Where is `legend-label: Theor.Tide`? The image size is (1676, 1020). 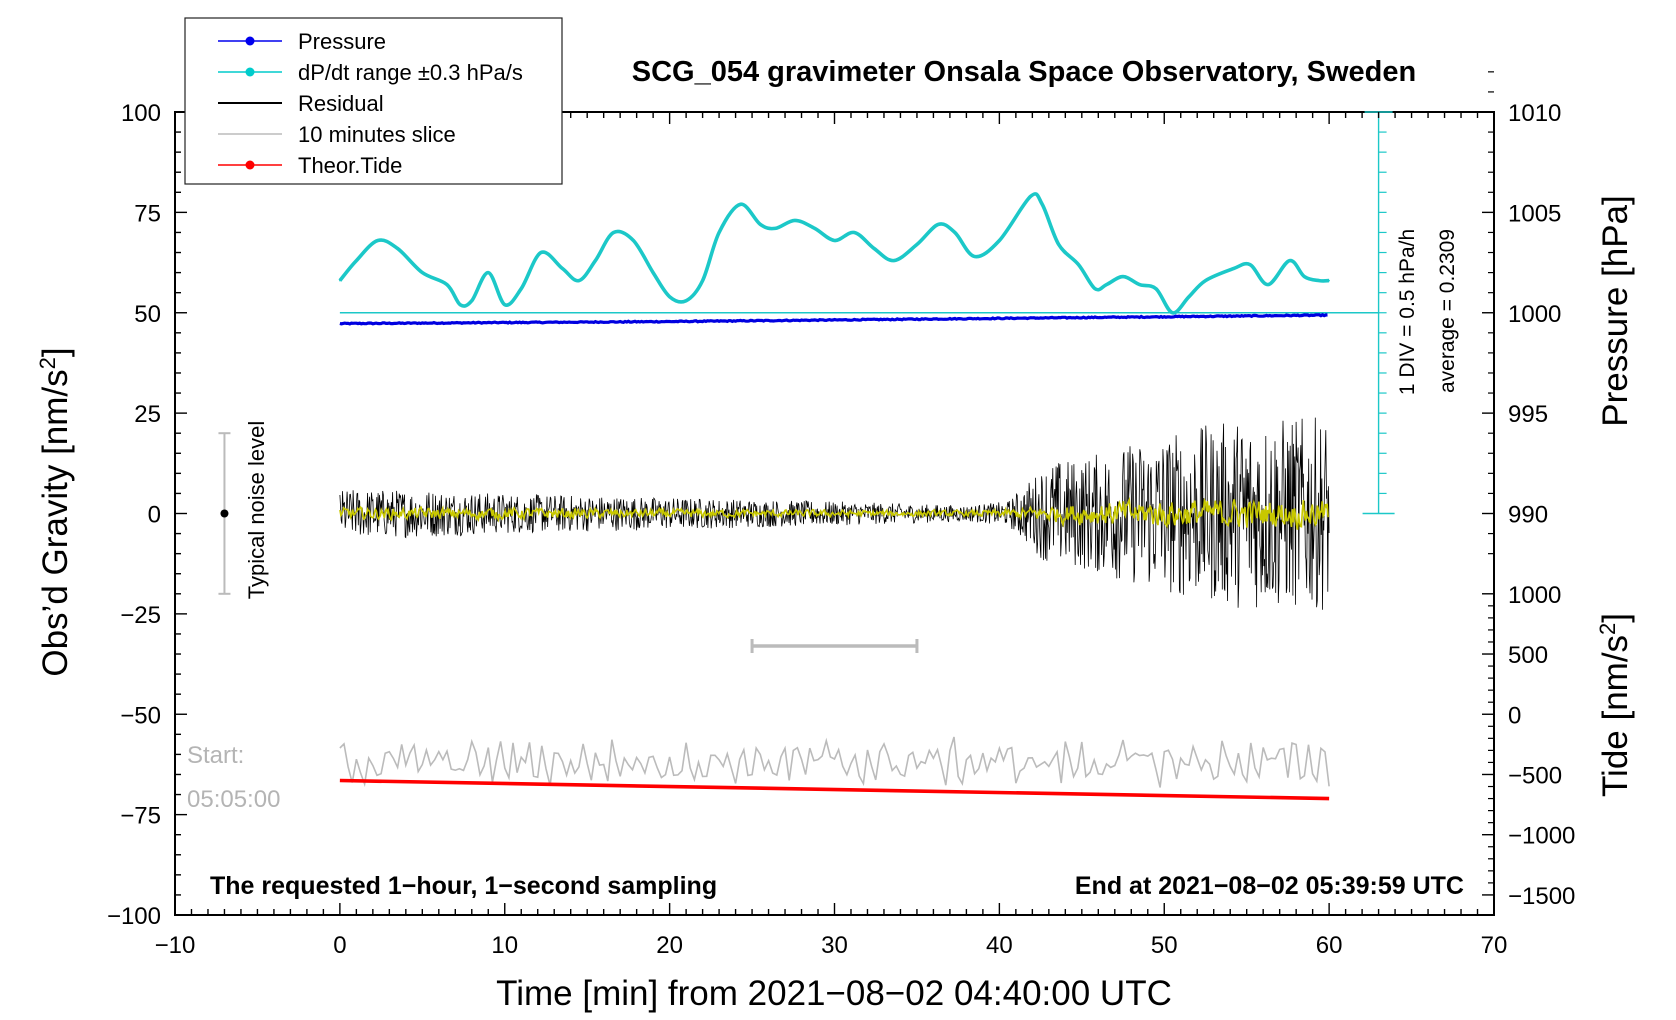
legend-label: Theor.Tide is located at coordinates (350, 165).